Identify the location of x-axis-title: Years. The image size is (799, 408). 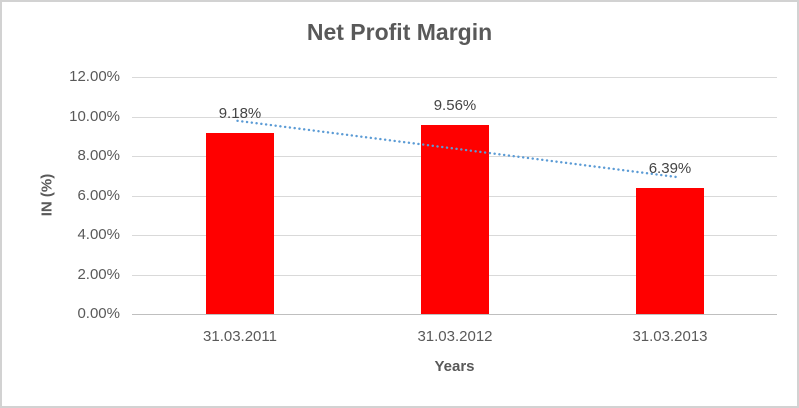
(454, 366).